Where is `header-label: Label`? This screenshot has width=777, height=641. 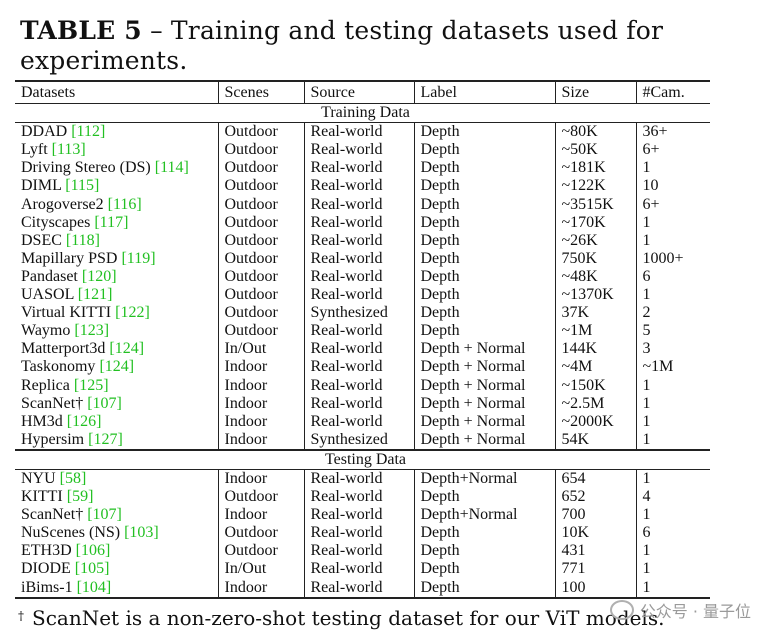 header-label: Label is located at coordinates (485, 92).